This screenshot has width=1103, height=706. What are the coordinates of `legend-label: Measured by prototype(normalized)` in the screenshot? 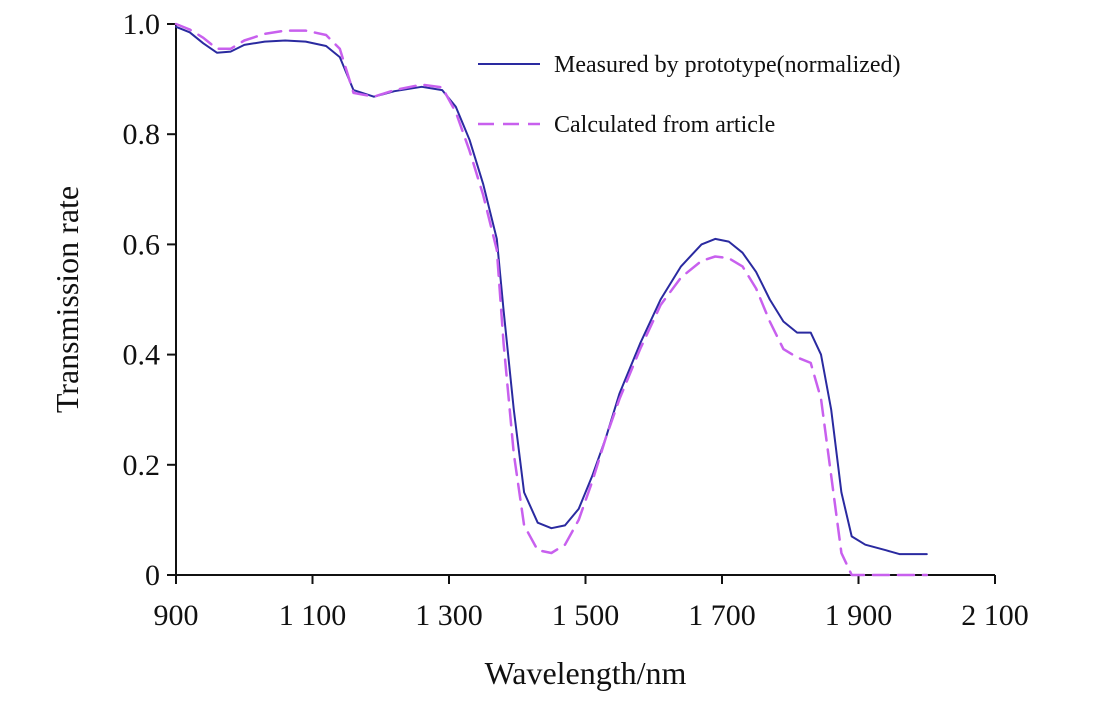 It's located at (727, 65).